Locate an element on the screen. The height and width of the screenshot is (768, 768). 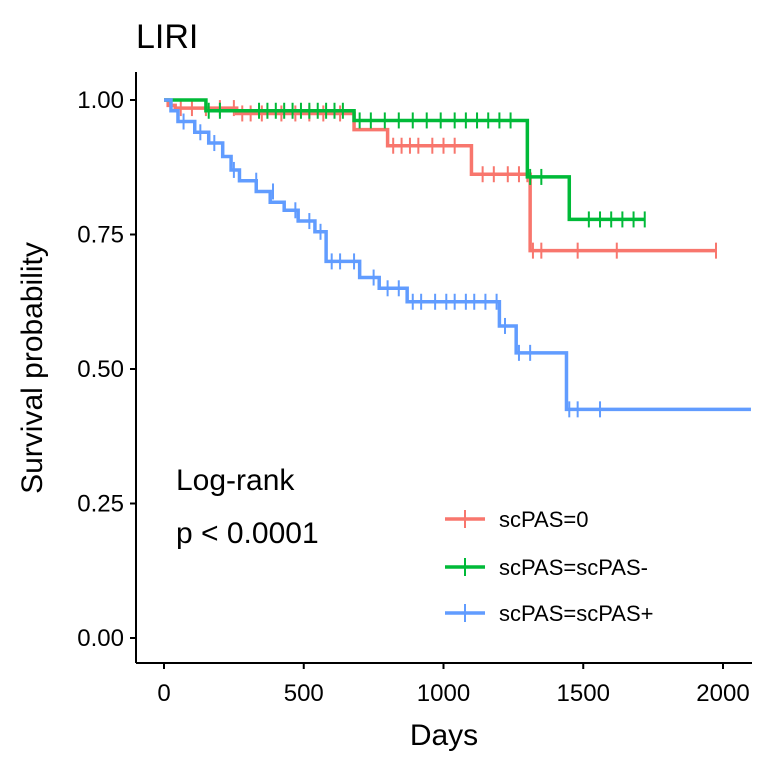
x-tick-label: 1000 is located at coordinates (443, 693).